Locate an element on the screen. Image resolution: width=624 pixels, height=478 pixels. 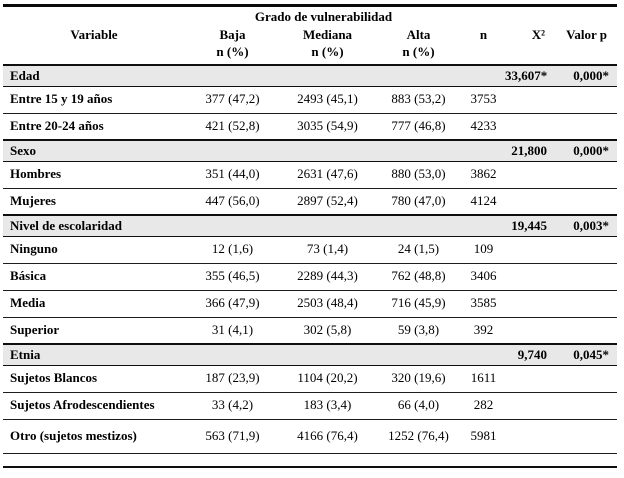
cell-mediana: 2897 (52,4) is located at coordinates (327, 202).